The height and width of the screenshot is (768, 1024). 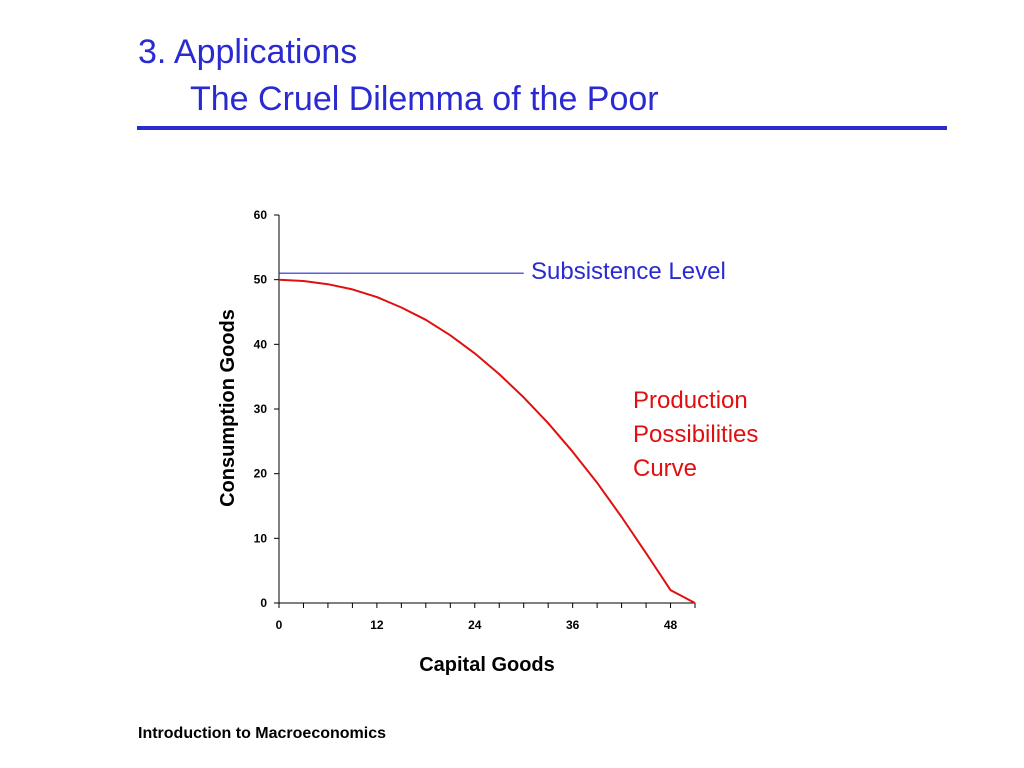 What do you see at coordinates (262, 733) in the screenshot?
I see `footer-text: Introduction to Macroeconomics` at bounding box center [262, 733].